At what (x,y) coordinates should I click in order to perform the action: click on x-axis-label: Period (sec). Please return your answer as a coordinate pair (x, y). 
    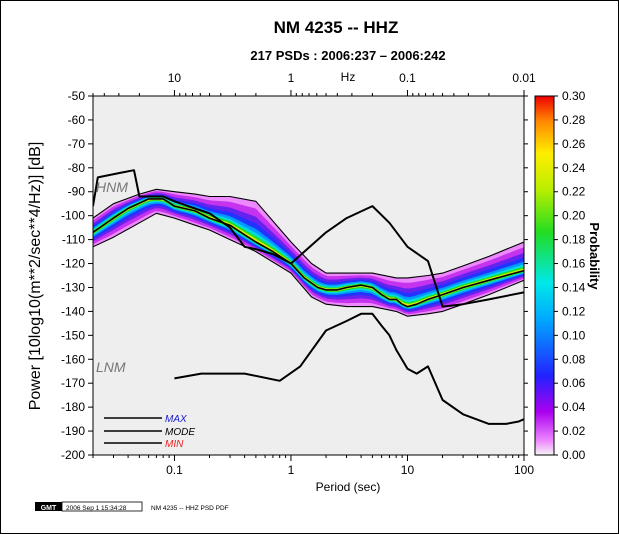
    Looking at the image, I should click on (348, 487).